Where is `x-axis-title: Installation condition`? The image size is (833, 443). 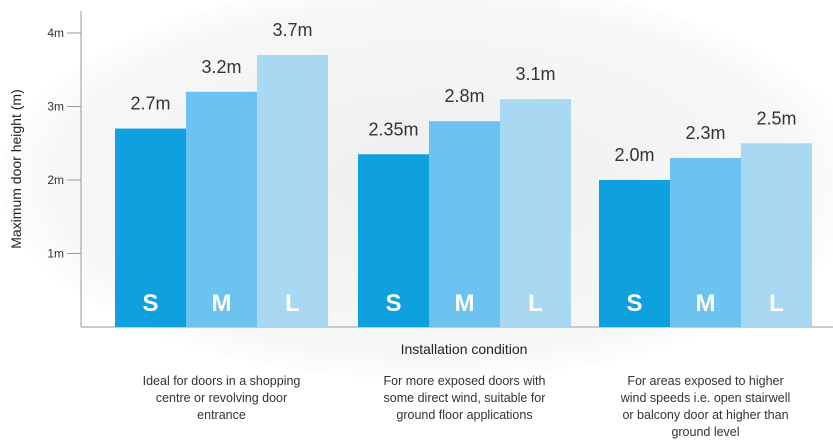 x-axis-title: Installation condition is located at coordinates (464, 349).